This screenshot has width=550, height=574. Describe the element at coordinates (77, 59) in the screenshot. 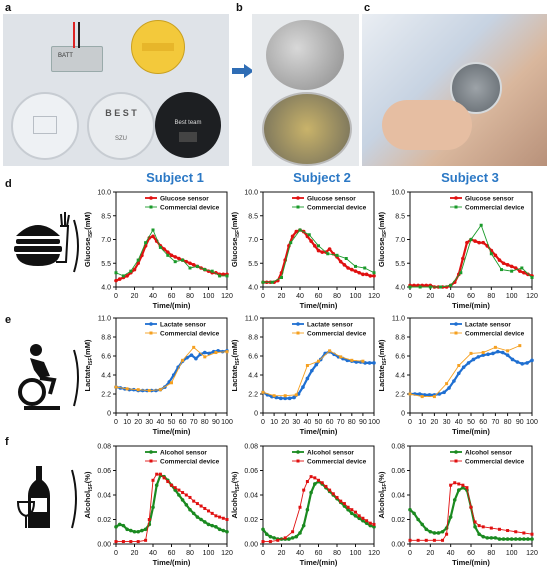

I see `battery-image: BATT` at that location.